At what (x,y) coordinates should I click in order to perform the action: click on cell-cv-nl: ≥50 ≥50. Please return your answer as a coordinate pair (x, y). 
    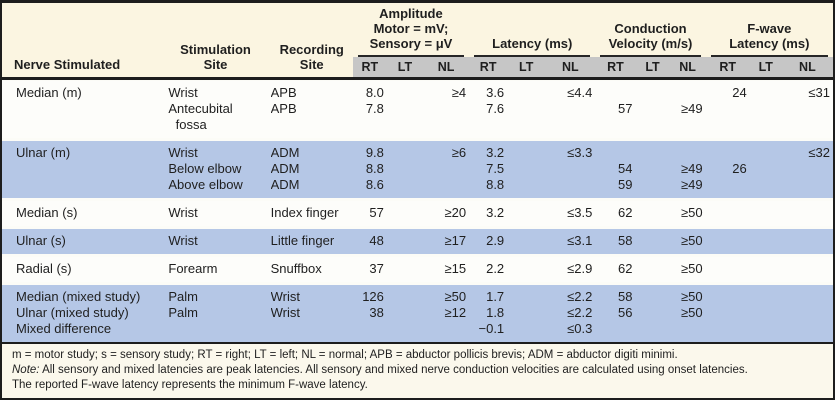
    Looking at the image, I should click on (687, 312).